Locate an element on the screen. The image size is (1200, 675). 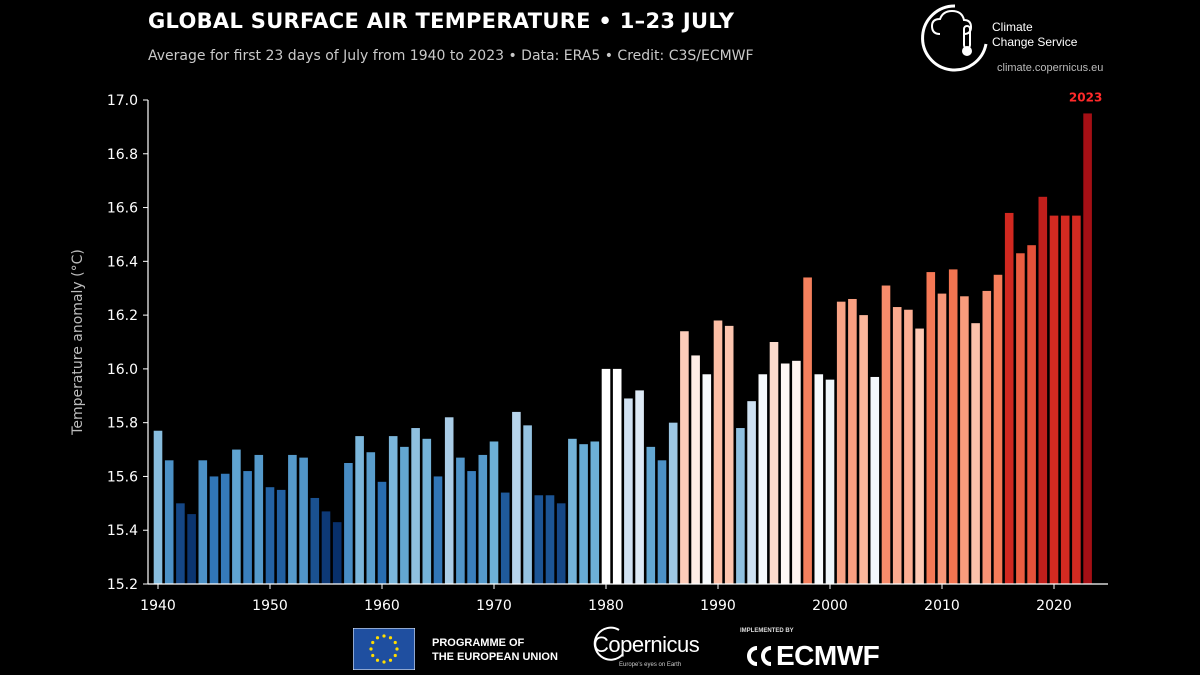
bar-2021 is located at coordinates (1065, 399).